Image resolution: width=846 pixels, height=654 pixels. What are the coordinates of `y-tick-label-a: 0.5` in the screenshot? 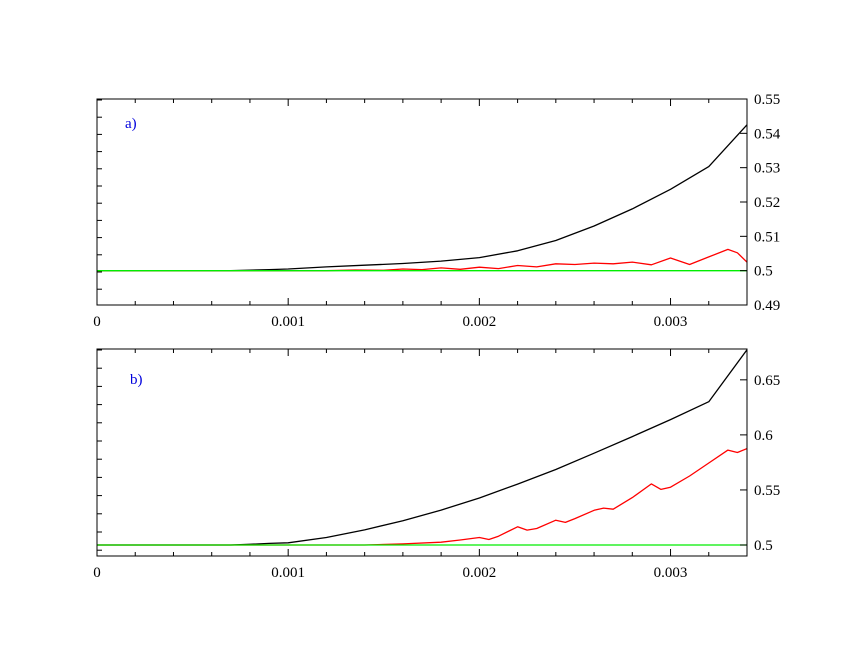 It's located at (763, 272).